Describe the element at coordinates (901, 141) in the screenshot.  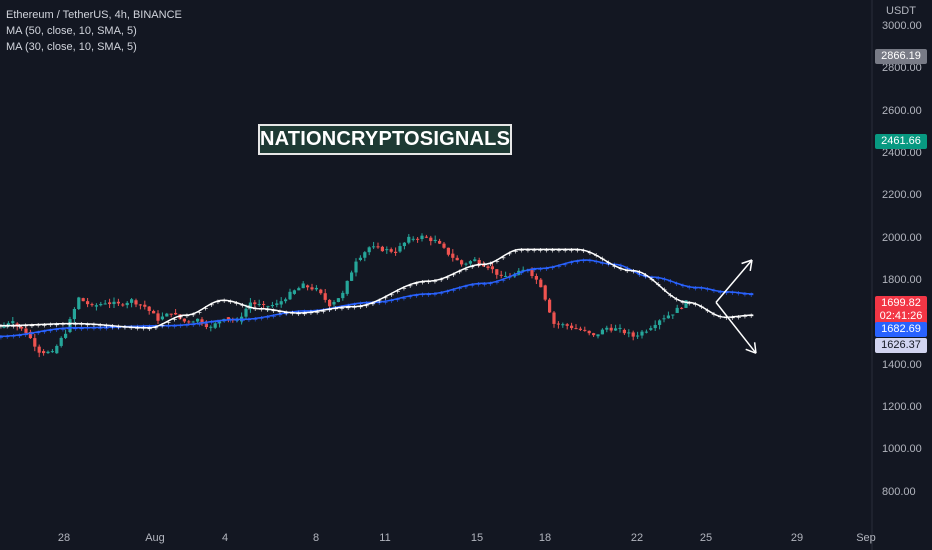
I see `target-price-badge: 2461.66` at that location.